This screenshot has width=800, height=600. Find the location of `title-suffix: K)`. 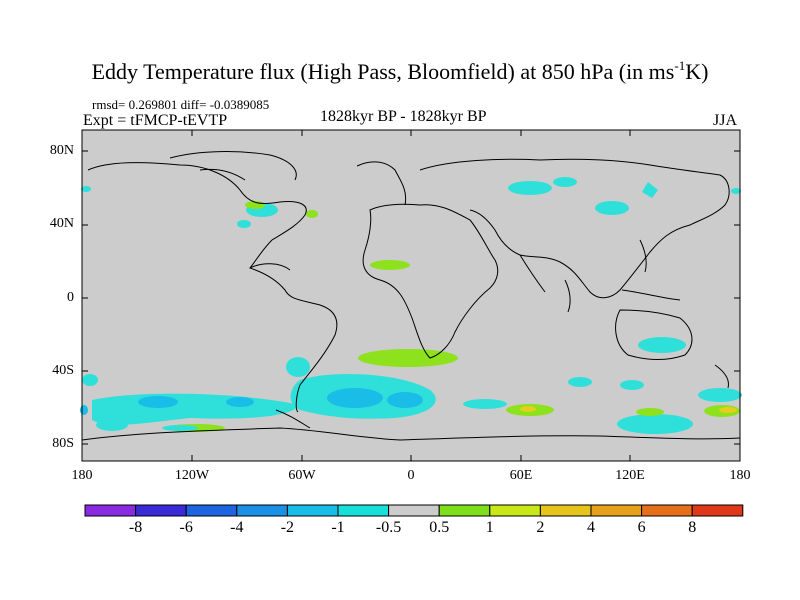

title-suffix: K) is located at coordinates (697, 71).